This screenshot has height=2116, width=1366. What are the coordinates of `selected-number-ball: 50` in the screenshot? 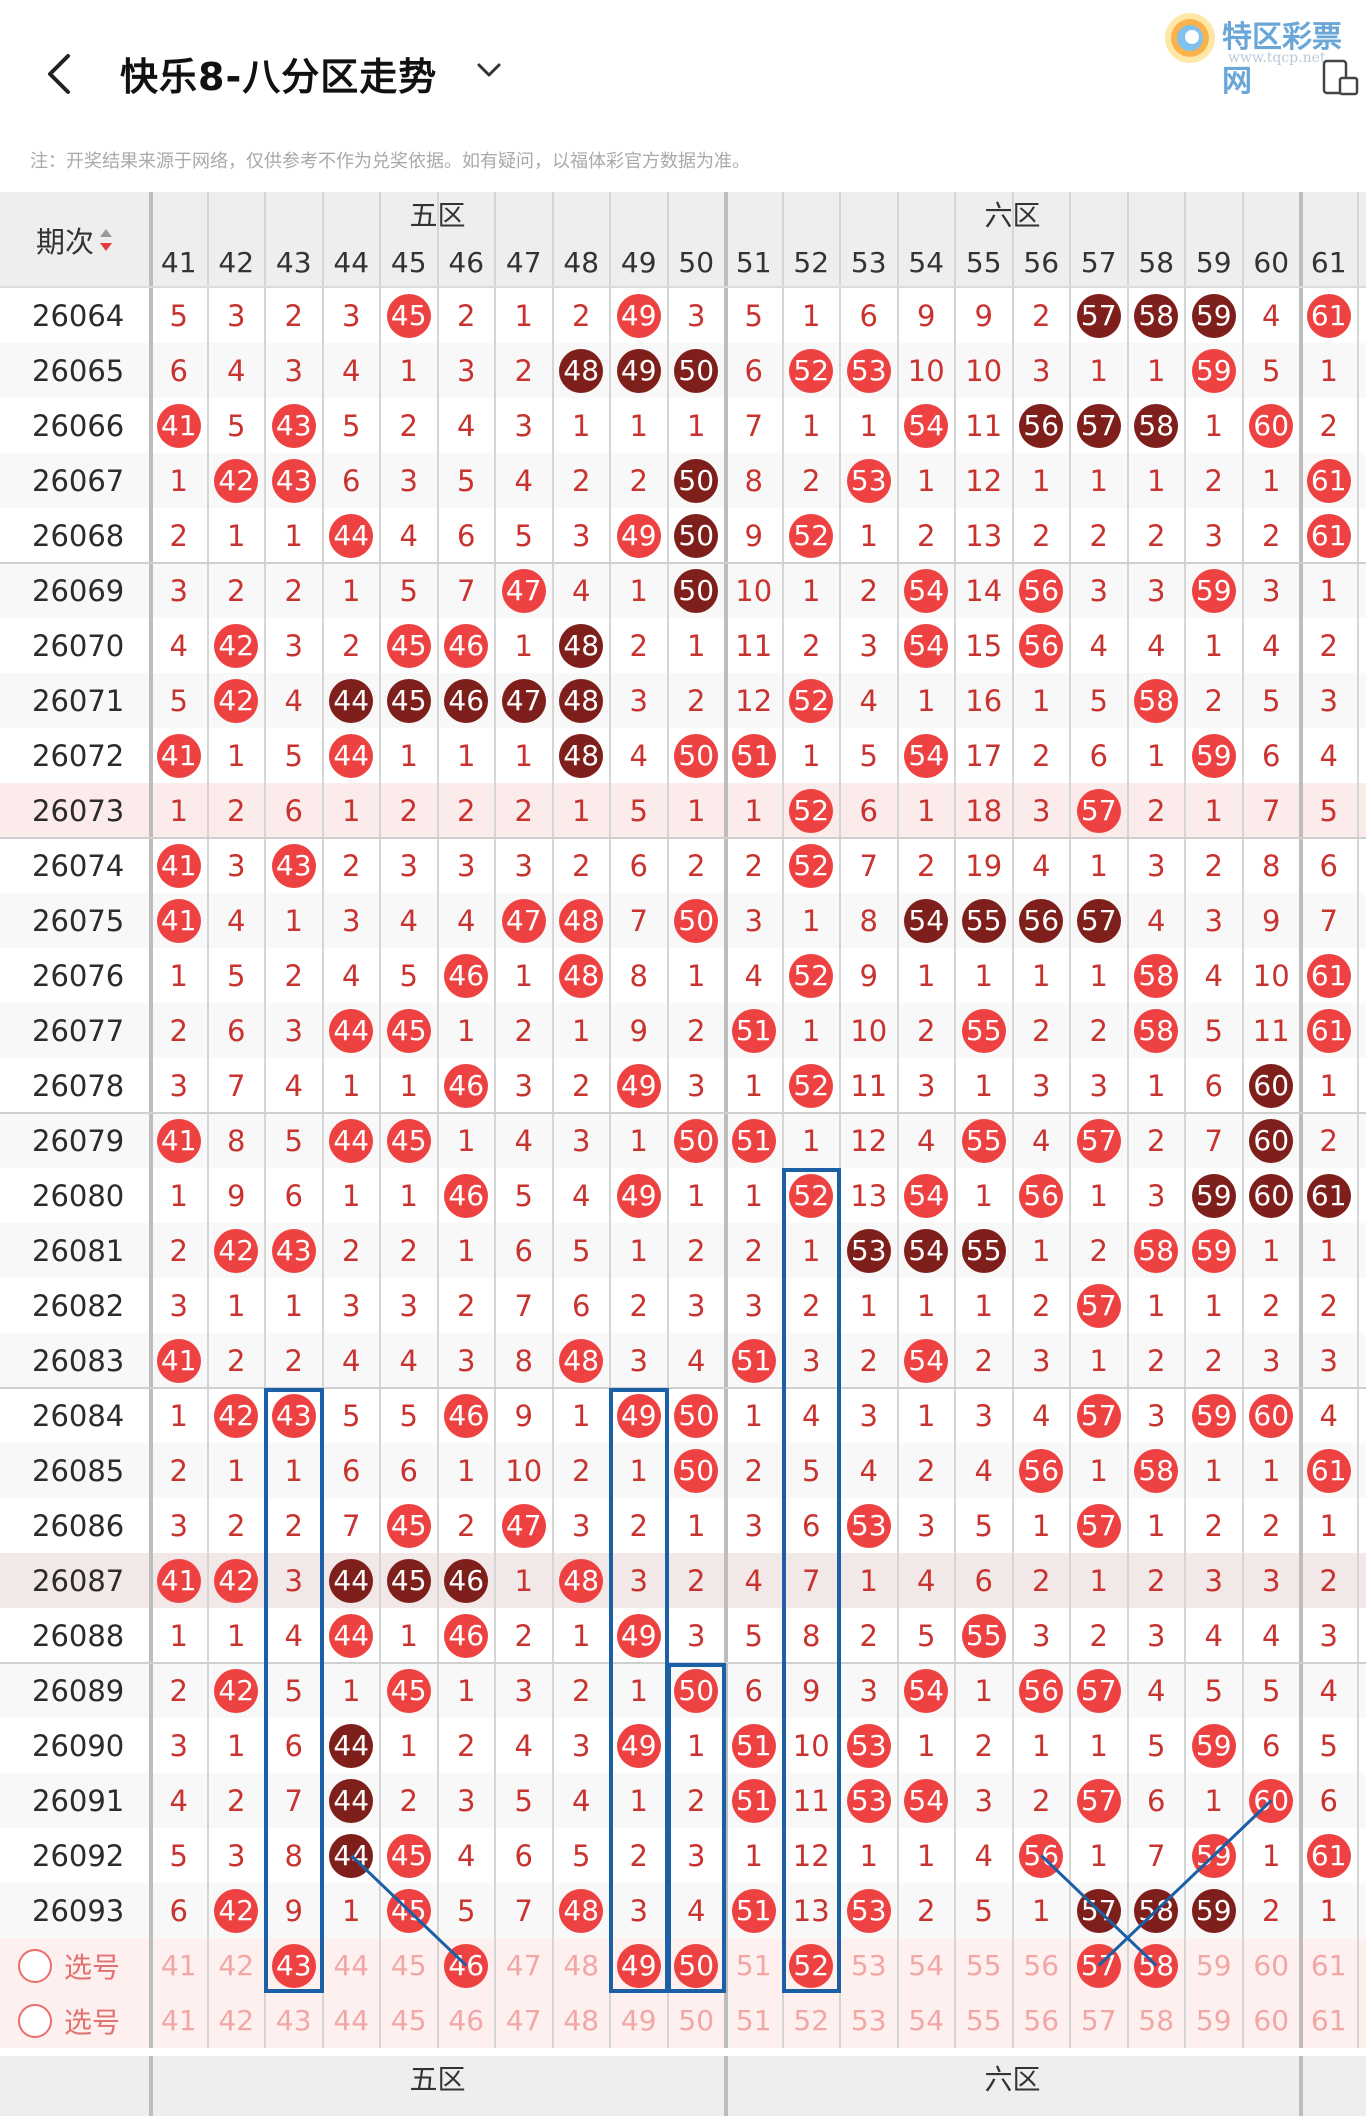 It's located at (696, 1965).